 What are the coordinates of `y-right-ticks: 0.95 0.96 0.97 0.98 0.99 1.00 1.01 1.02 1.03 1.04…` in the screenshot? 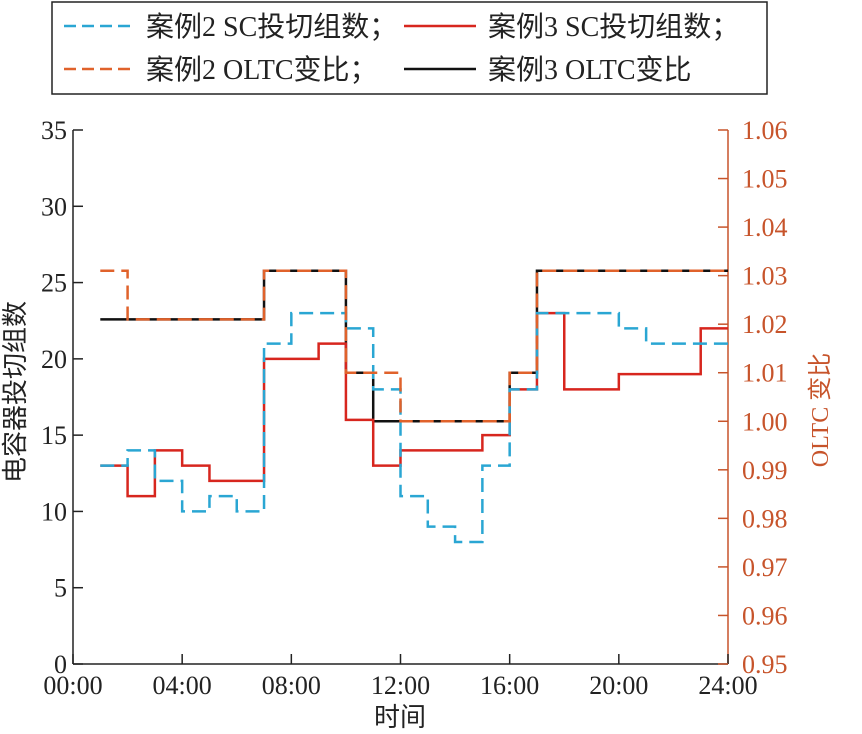 It's located at (753, 397).